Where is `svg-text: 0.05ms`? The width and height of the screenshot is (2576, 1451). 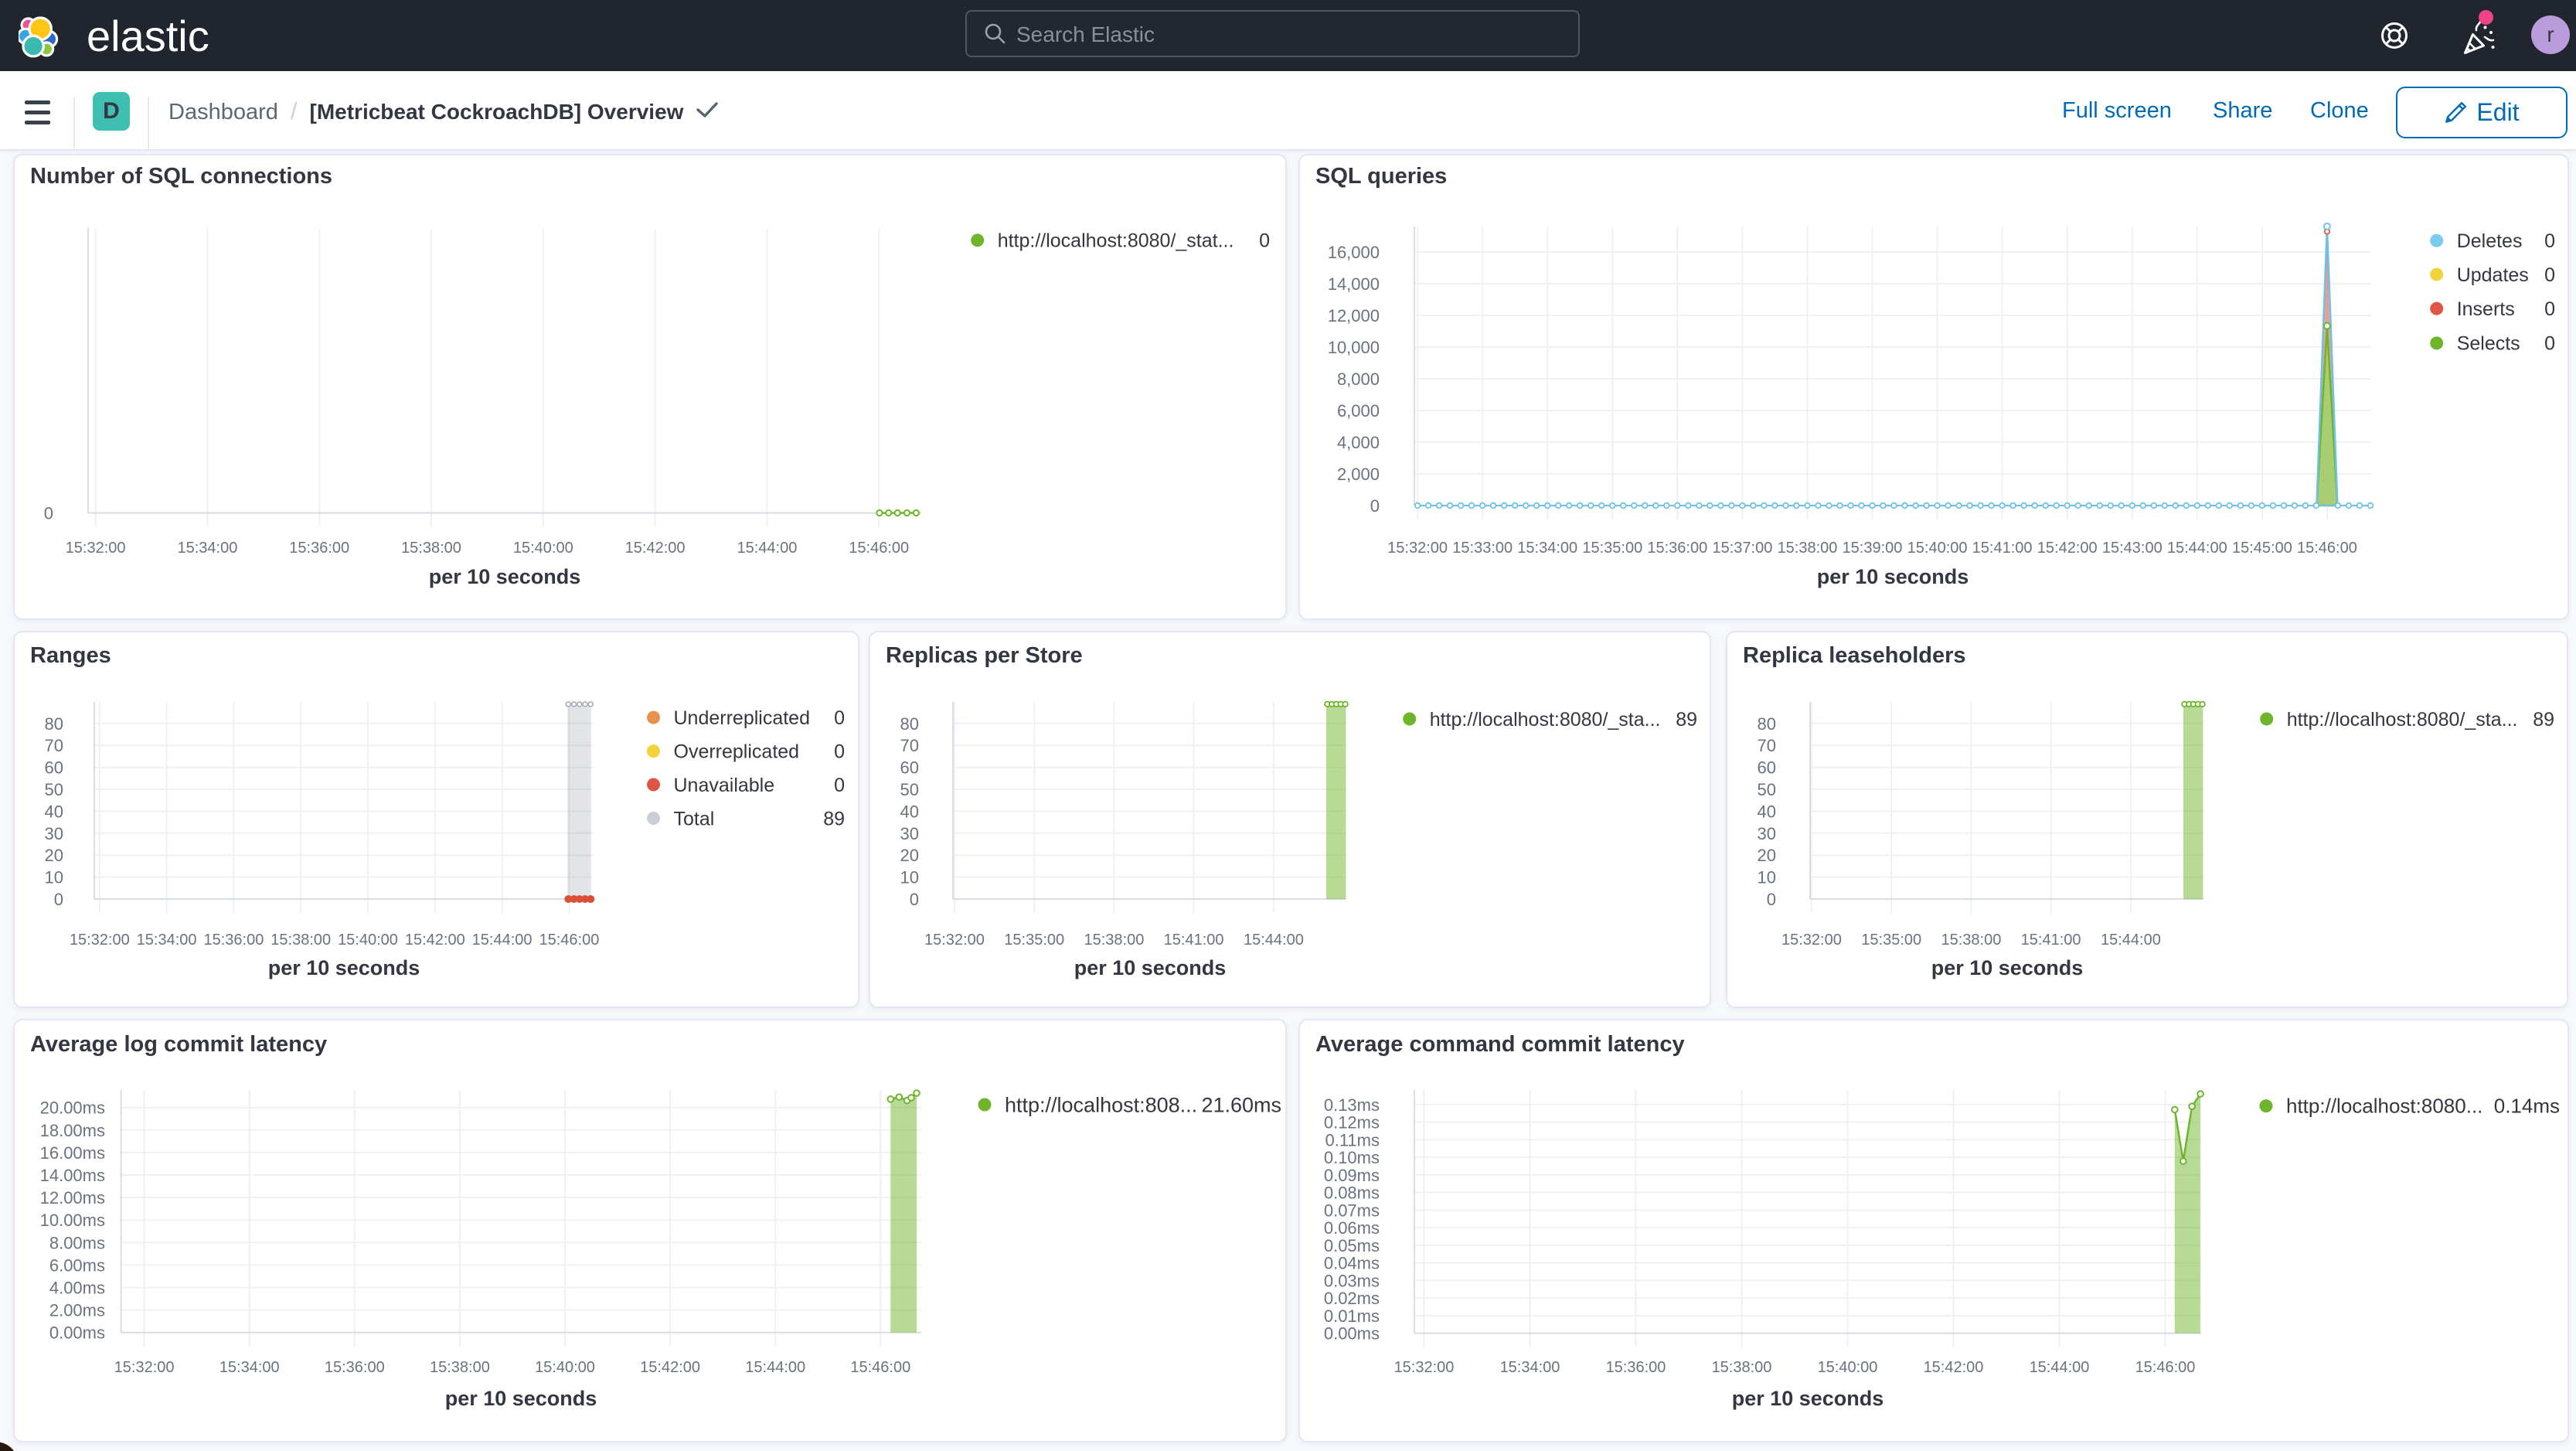
svg-text: 0.05ms is located at coordinates (1352, 1245).